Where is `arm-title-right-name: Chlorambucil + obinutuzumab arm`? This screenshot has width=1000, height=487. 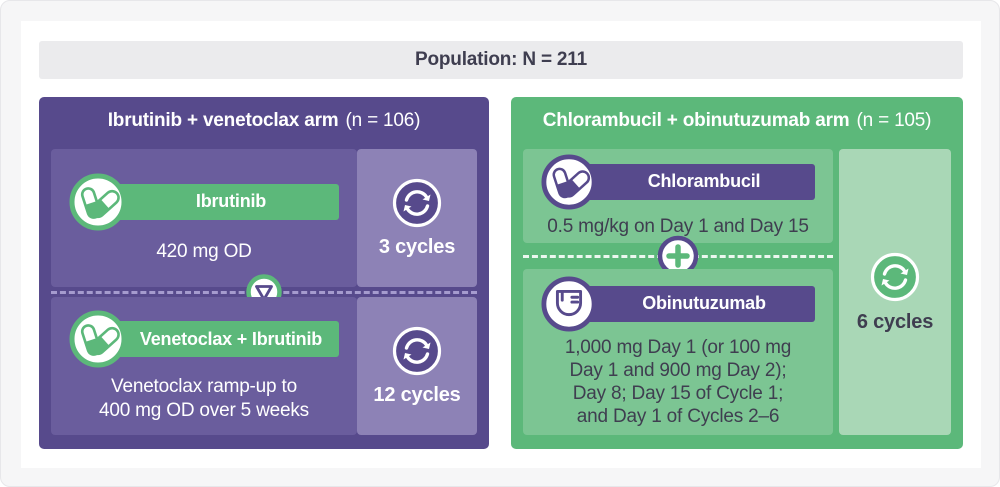 arm-title-right-name: Chlorambucil + obinutuzumab arm is located at coordinates (696, 120).